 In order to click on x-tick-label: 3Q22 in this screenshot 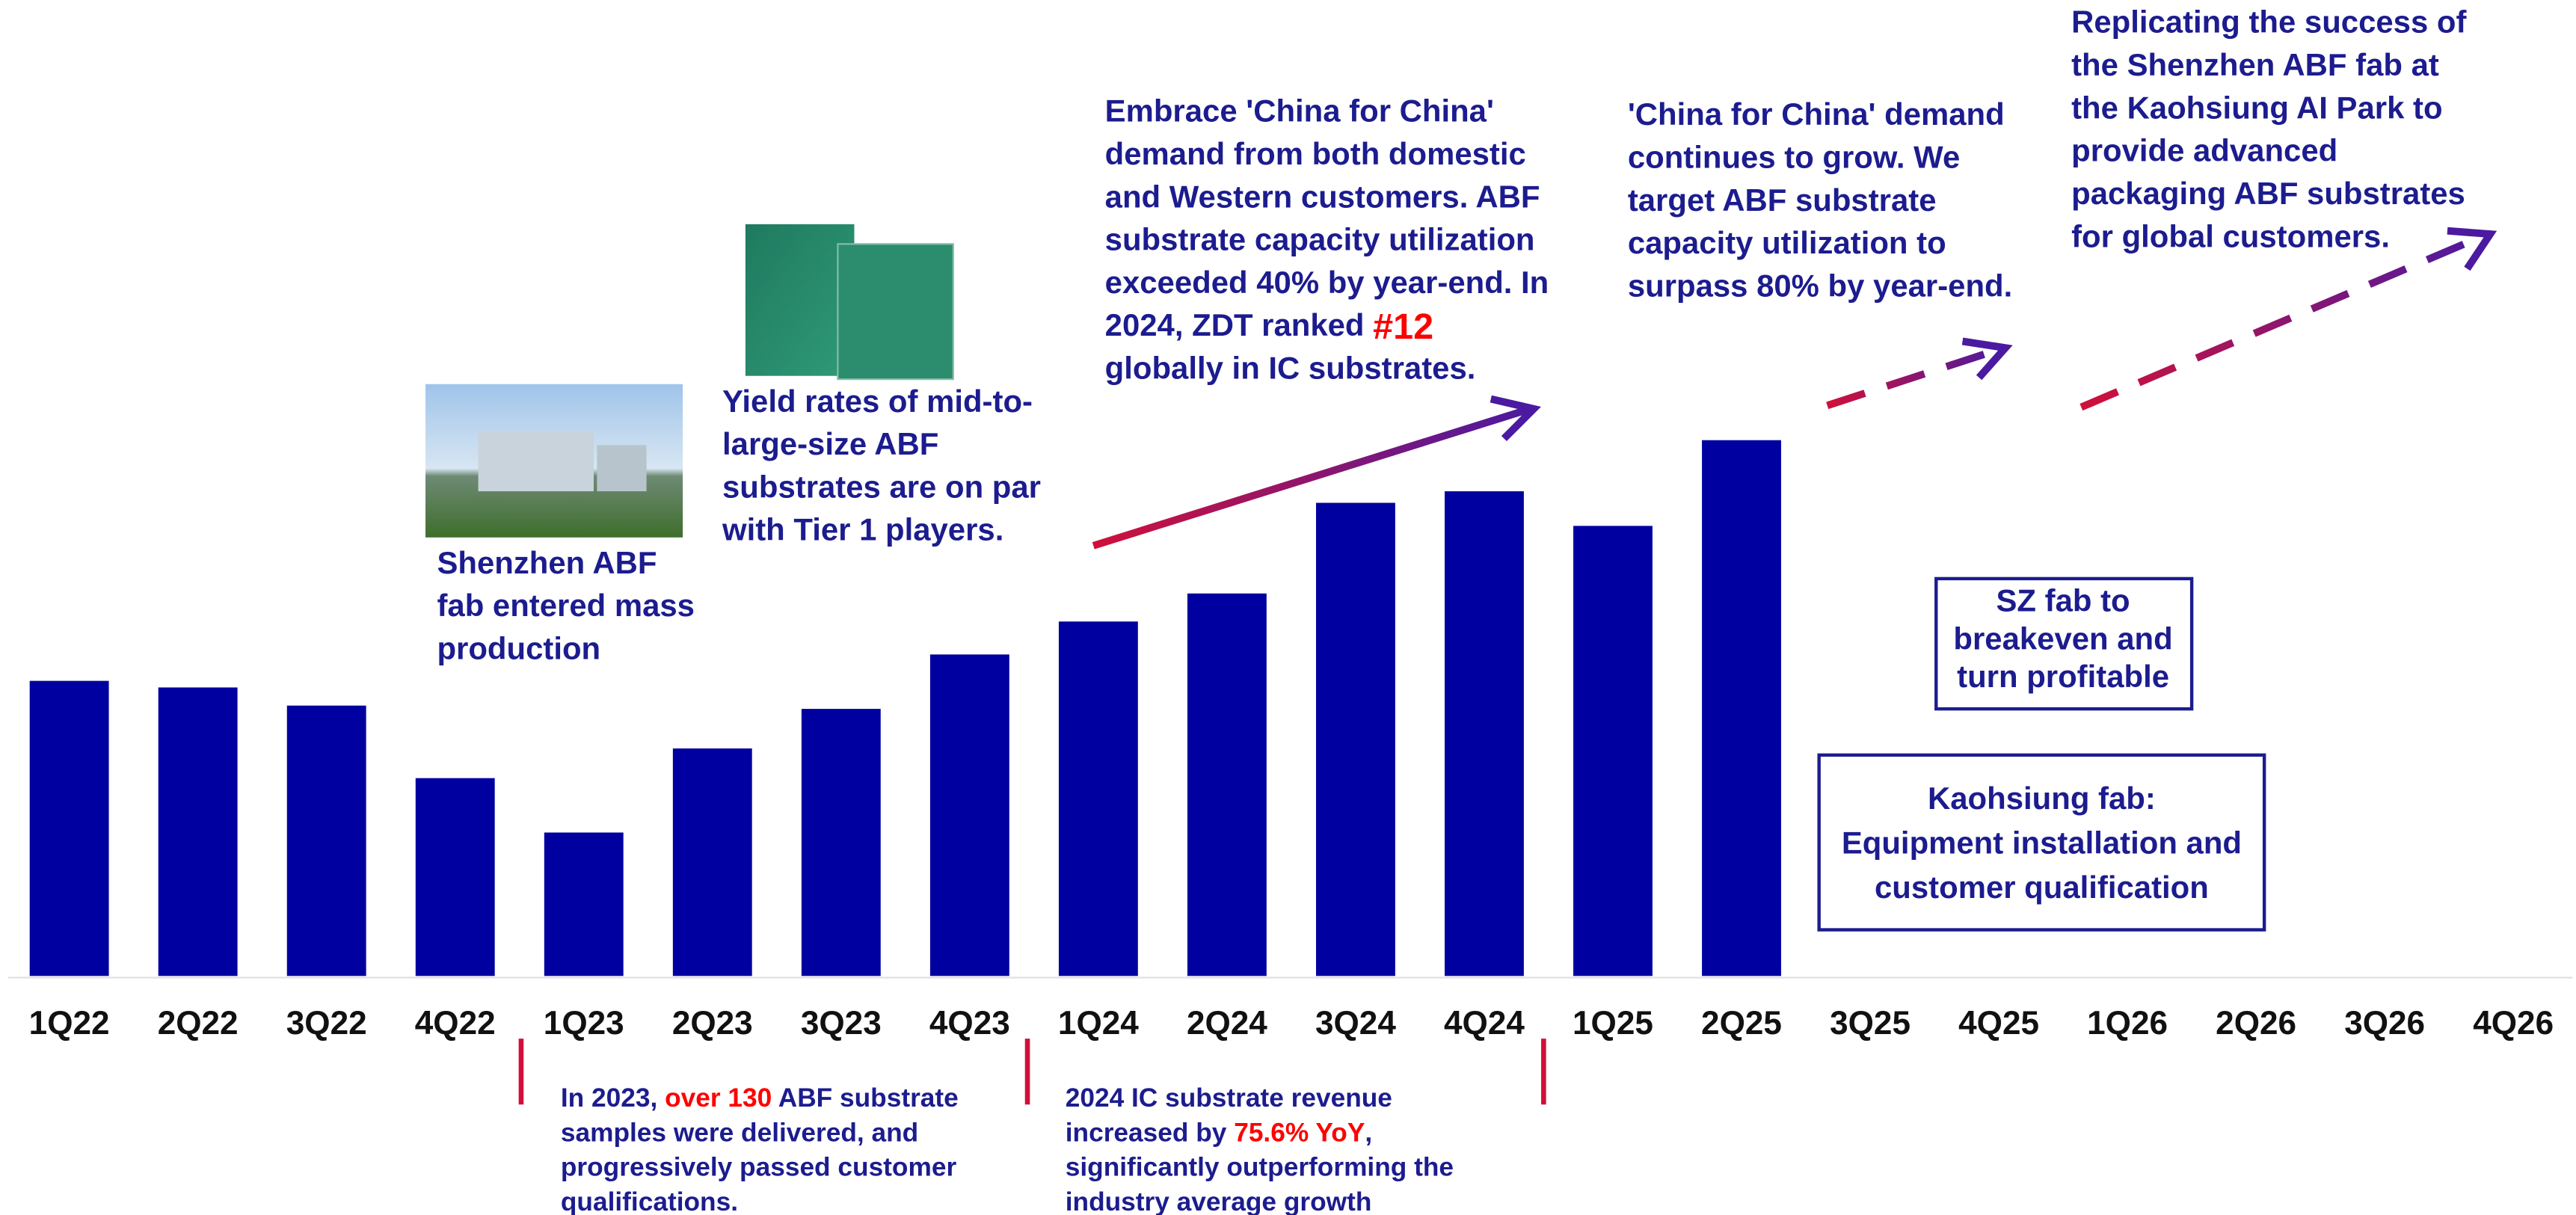, I will do `click(326, 1023)`.